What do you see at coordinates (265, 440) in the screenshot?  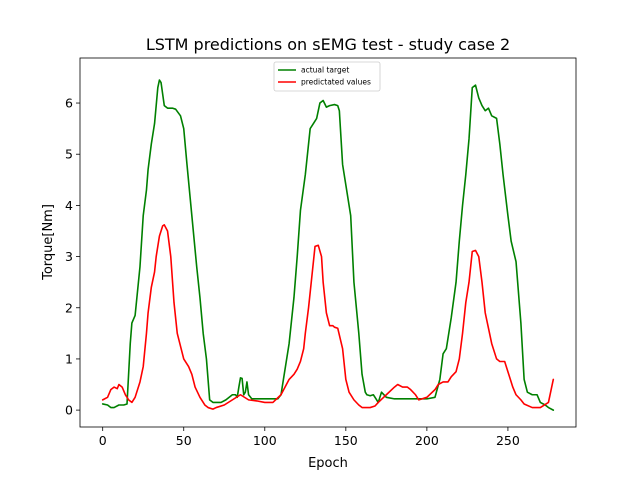 I see `x-tick-label-2: 100` at bounding box center [265, 440].